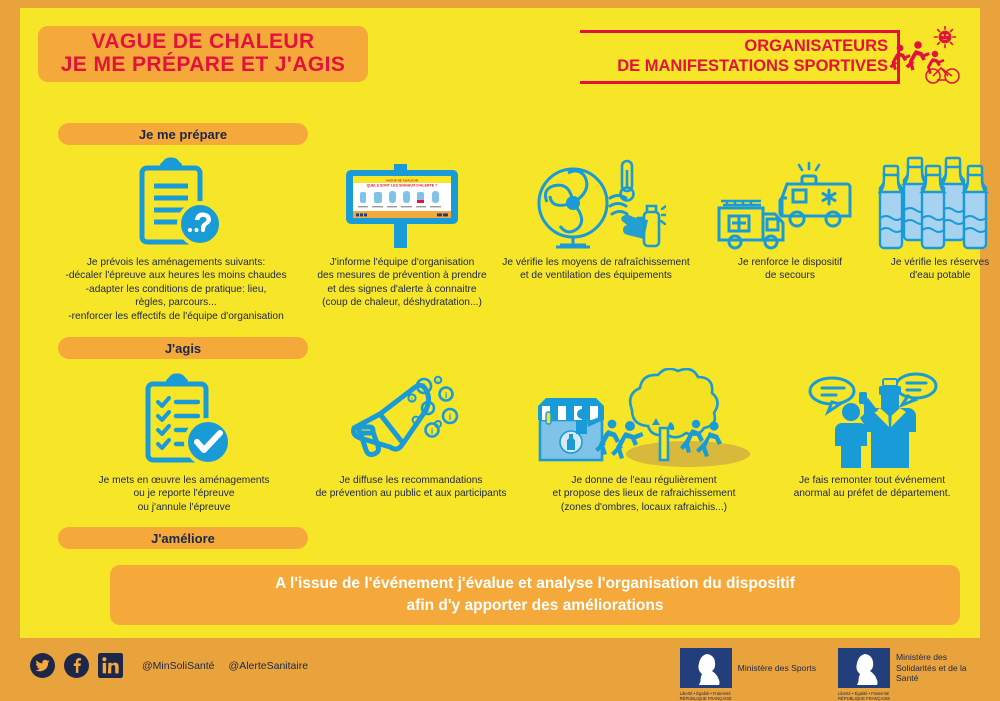 The height and width of the screenshot is (701, 1000). What do you see at coordinates (733, 66) in the screenshot?
I see `audience-line-2: DE MANIFESTATIONS SPORTIVES` at bounding box center [733, 66].